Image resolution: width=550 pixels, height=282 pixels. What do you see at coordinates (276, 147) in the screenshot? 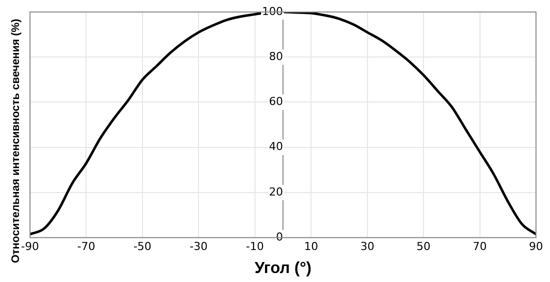
I see `y-tick-label: 40` at bounding box center [276, 147].